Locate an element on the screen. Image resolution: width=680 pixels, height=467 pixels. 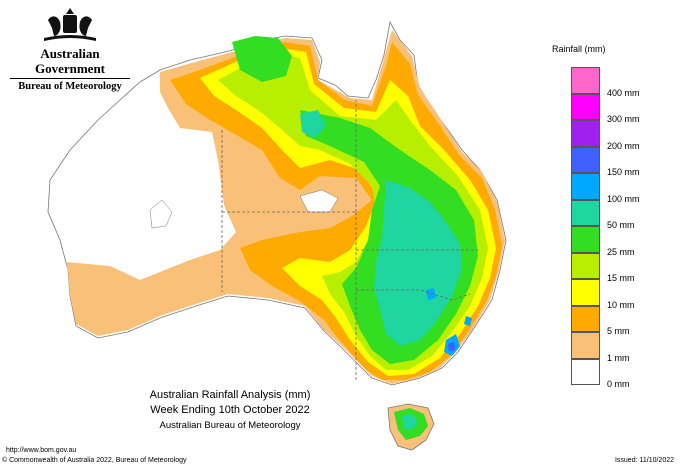
legend-label: 15 mm is located at coordinates (621, 278).